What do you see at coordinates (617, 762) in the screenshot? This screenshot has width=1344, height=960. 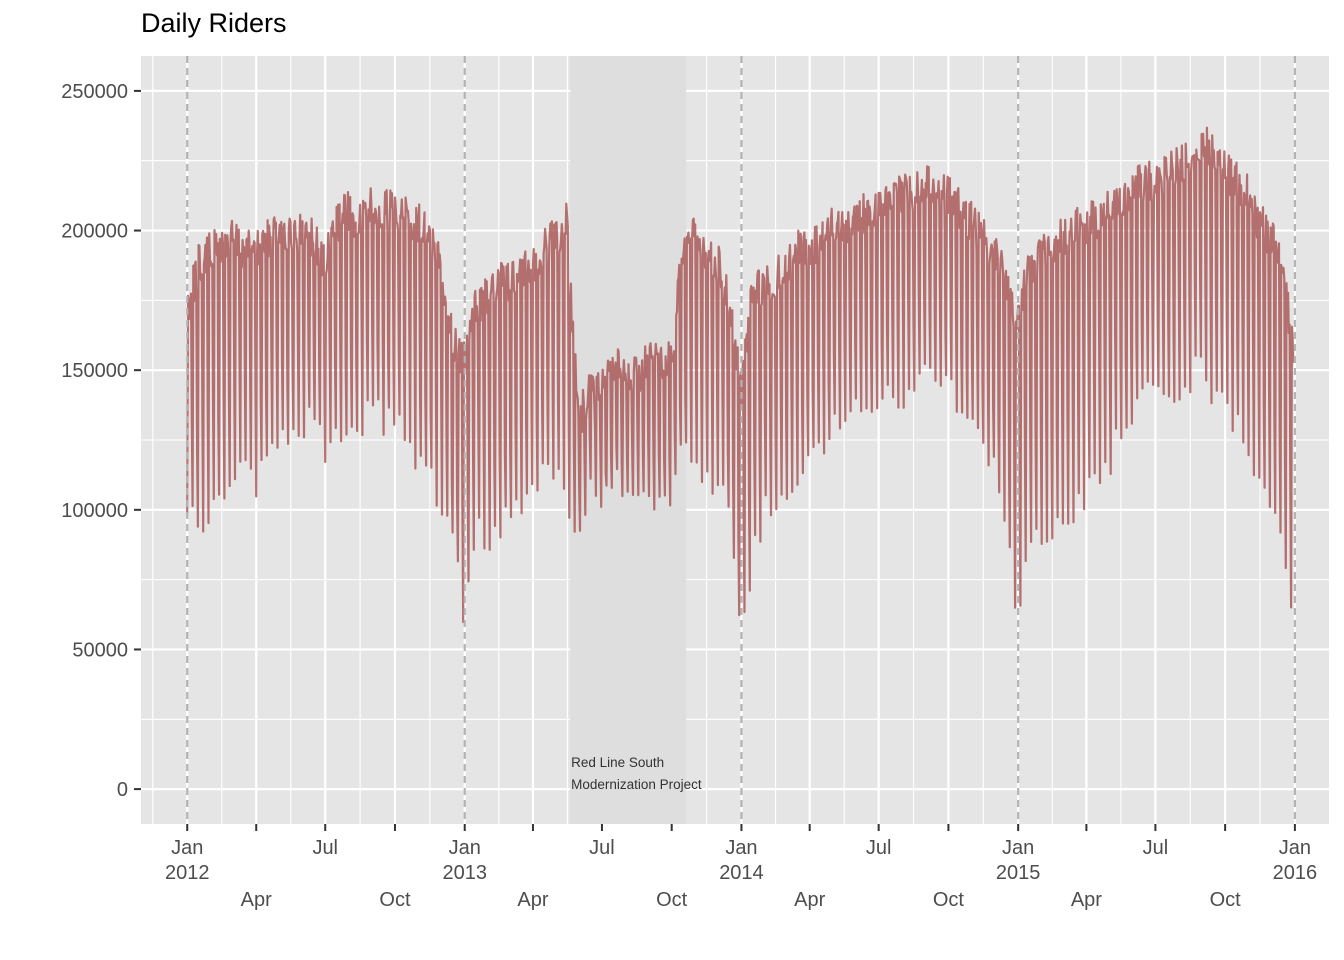 I see `annotation-line: Red Line South` at bounding box center [617, 762].